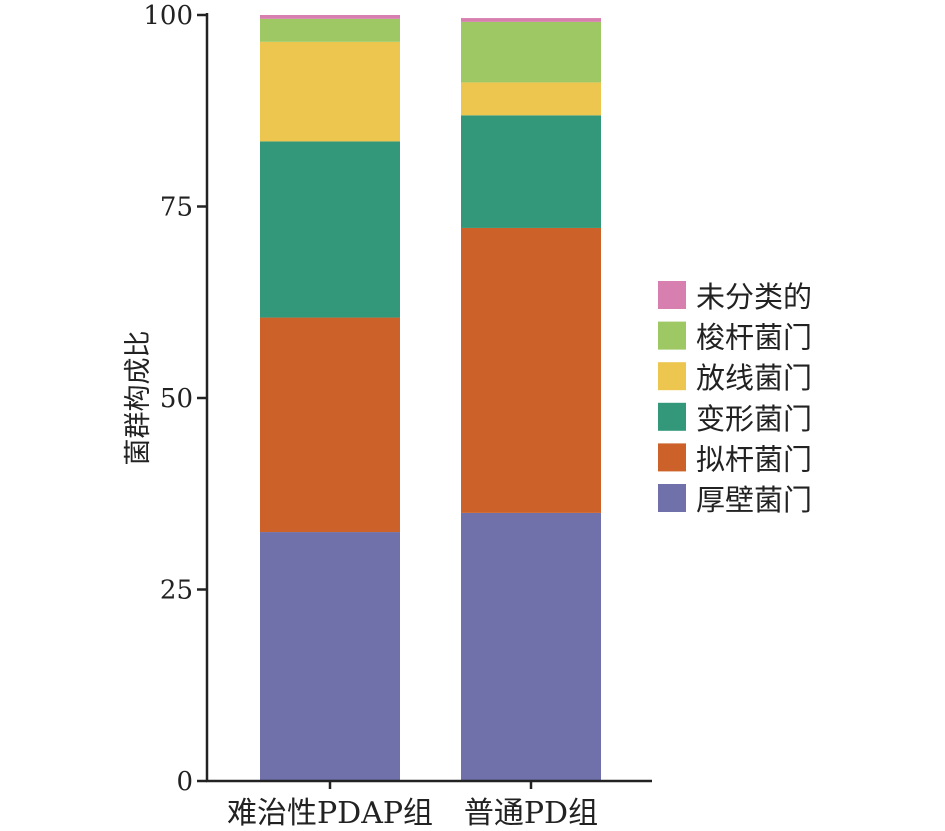 The width and height of the screenshot is (945, 831). Describe the element at coordinates (531, 813) in the screenshot. I see `x-category-label: 普通PD组` at that location.